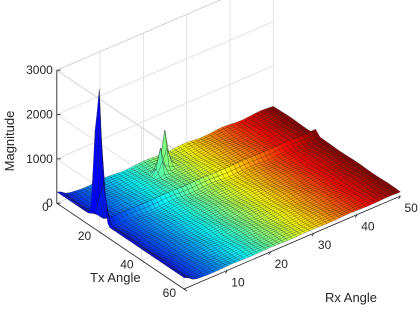 Image resolution: width=420 pixels, height=326 pixels. Describe the element at coordinates (39, 115) in the screenshot. I see `z-tick-label: 2000` at that location.